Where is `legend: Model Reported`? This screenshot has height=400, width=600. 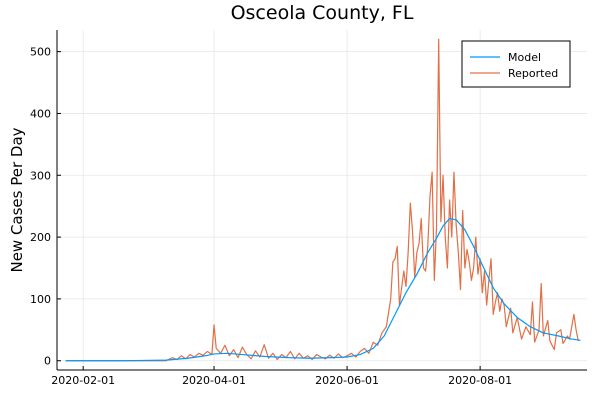 legend: Model Reported is located at coordinates (516, 64).